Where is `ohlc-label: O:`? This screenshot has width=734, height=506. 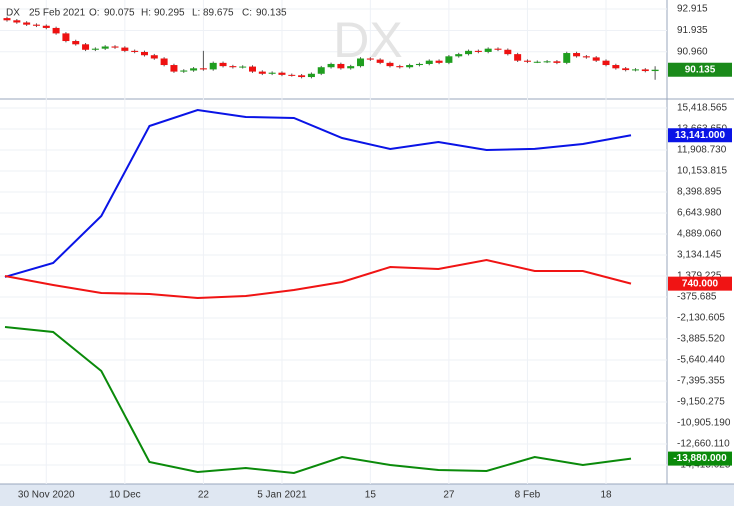
ohlc-label: O: is located at coordinates (94, 13).